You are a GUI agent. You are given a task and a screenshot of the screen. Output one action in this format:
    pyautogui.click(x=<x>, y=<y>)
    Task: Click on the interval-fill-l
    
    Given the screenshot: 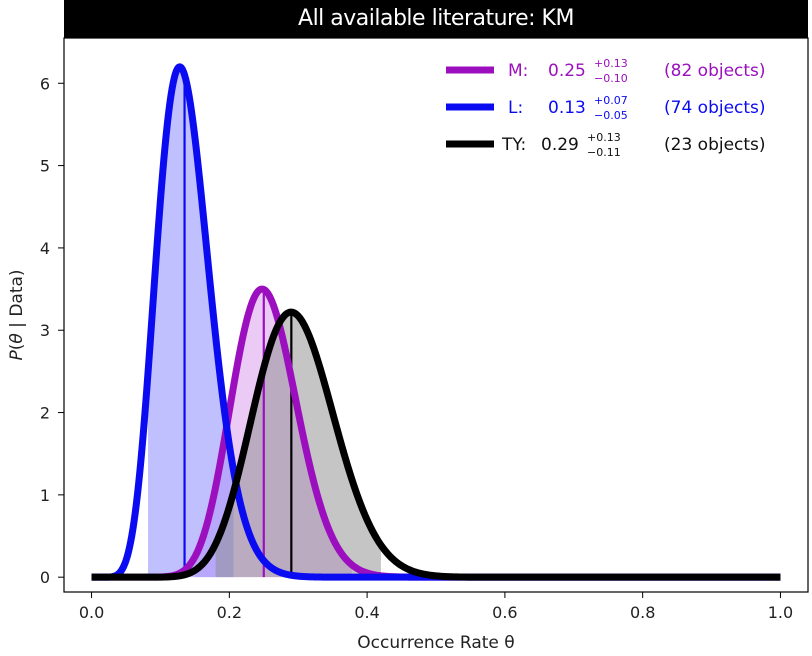 What is the action you would take?
    pyautogui.click(x=191, y=322)
    